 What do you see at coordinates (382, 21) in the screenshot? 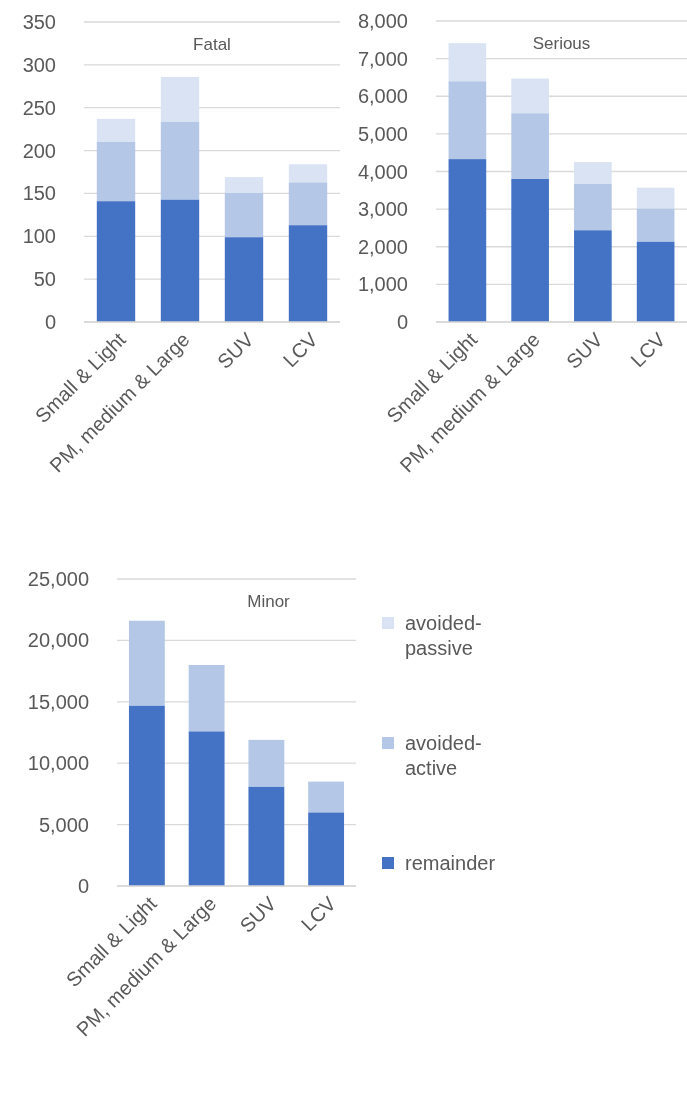
I see `y-tick-label: 8,000` at bounding box center [382, 21].